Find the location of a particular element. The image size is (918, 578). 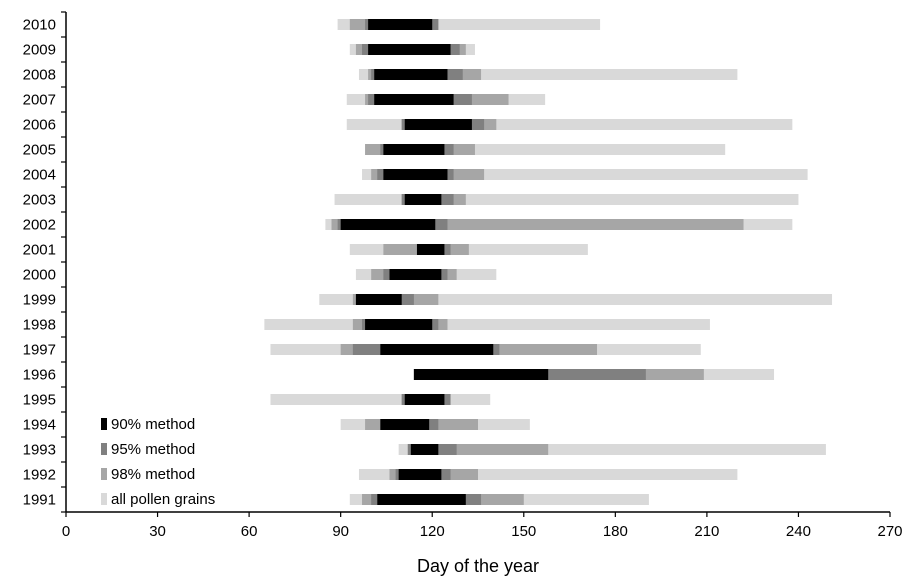

x-tick-label: 210 is located at coordinates (706, 531).